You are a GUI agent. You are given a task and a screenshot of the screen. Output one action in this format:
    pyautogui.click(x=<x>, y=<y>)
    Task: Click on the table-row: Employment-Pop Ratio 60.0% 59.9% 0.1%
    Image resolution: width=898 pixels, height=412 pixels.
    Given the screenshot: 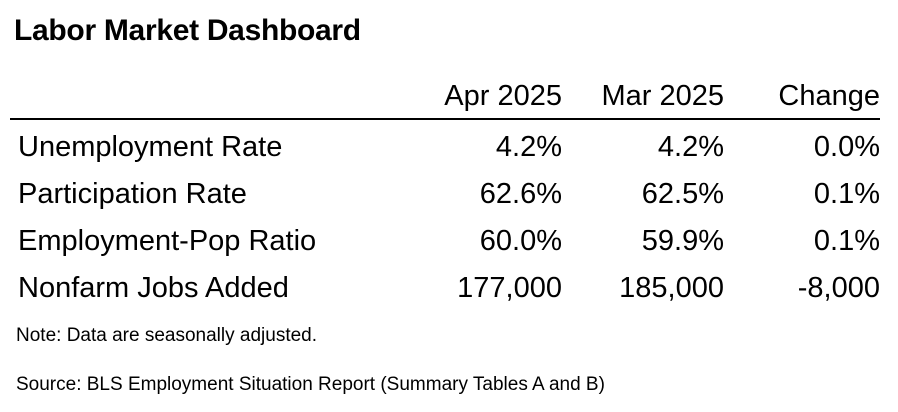 What is the action you would take?
    pyautogui.click(x=445, y=241)
    